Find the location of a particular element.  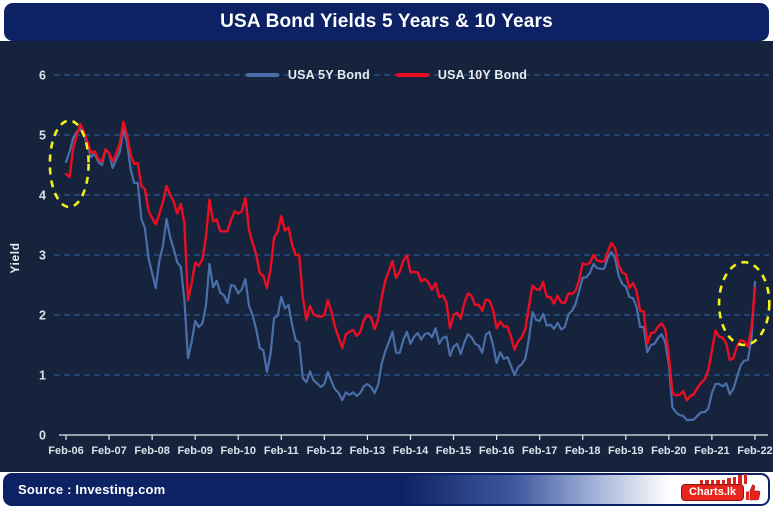

legend-item-5y: USA 5Y Bond is located at coordinates (307, 75).